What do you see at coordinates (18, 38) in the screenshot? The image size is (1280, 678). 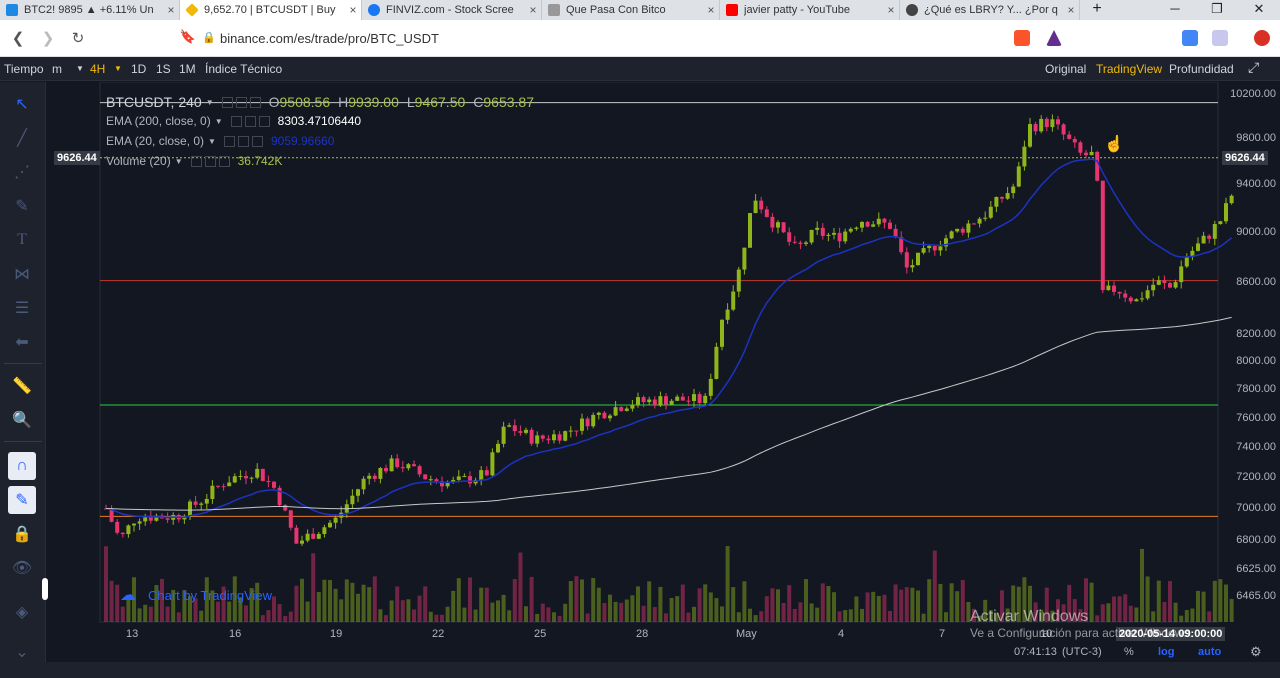 I see `back-icon: ❮` at bounding box center [18, 38].